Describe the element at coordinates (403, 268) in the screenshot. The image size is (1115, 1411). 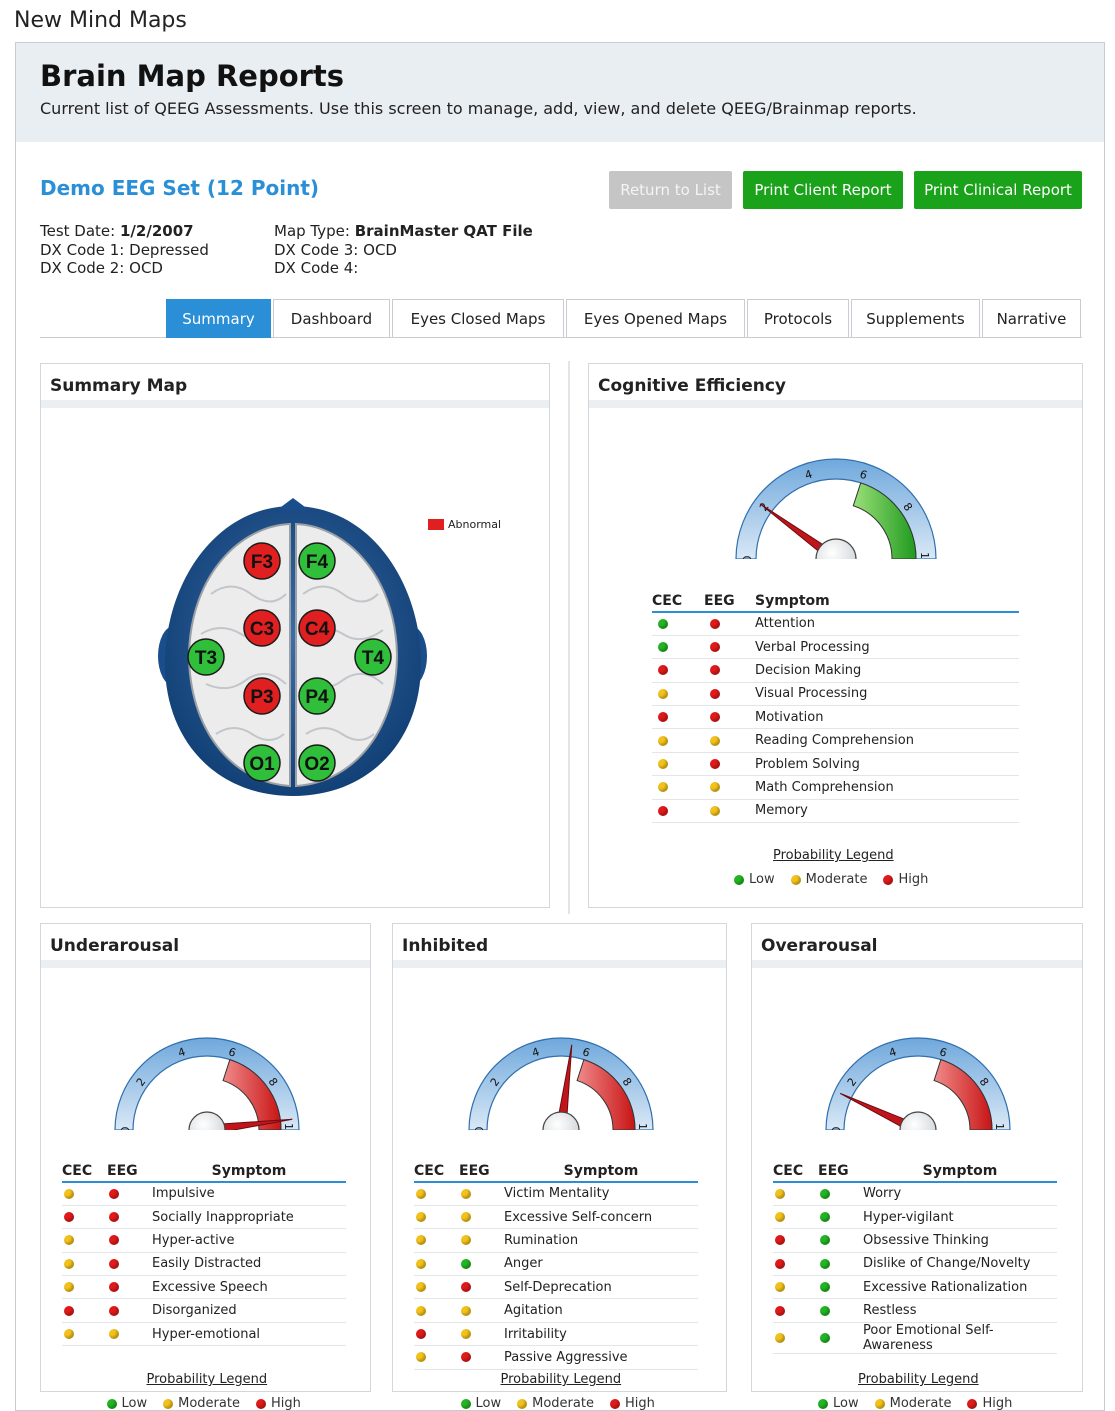
I see `meta-row: DX Code 4:` at that location.